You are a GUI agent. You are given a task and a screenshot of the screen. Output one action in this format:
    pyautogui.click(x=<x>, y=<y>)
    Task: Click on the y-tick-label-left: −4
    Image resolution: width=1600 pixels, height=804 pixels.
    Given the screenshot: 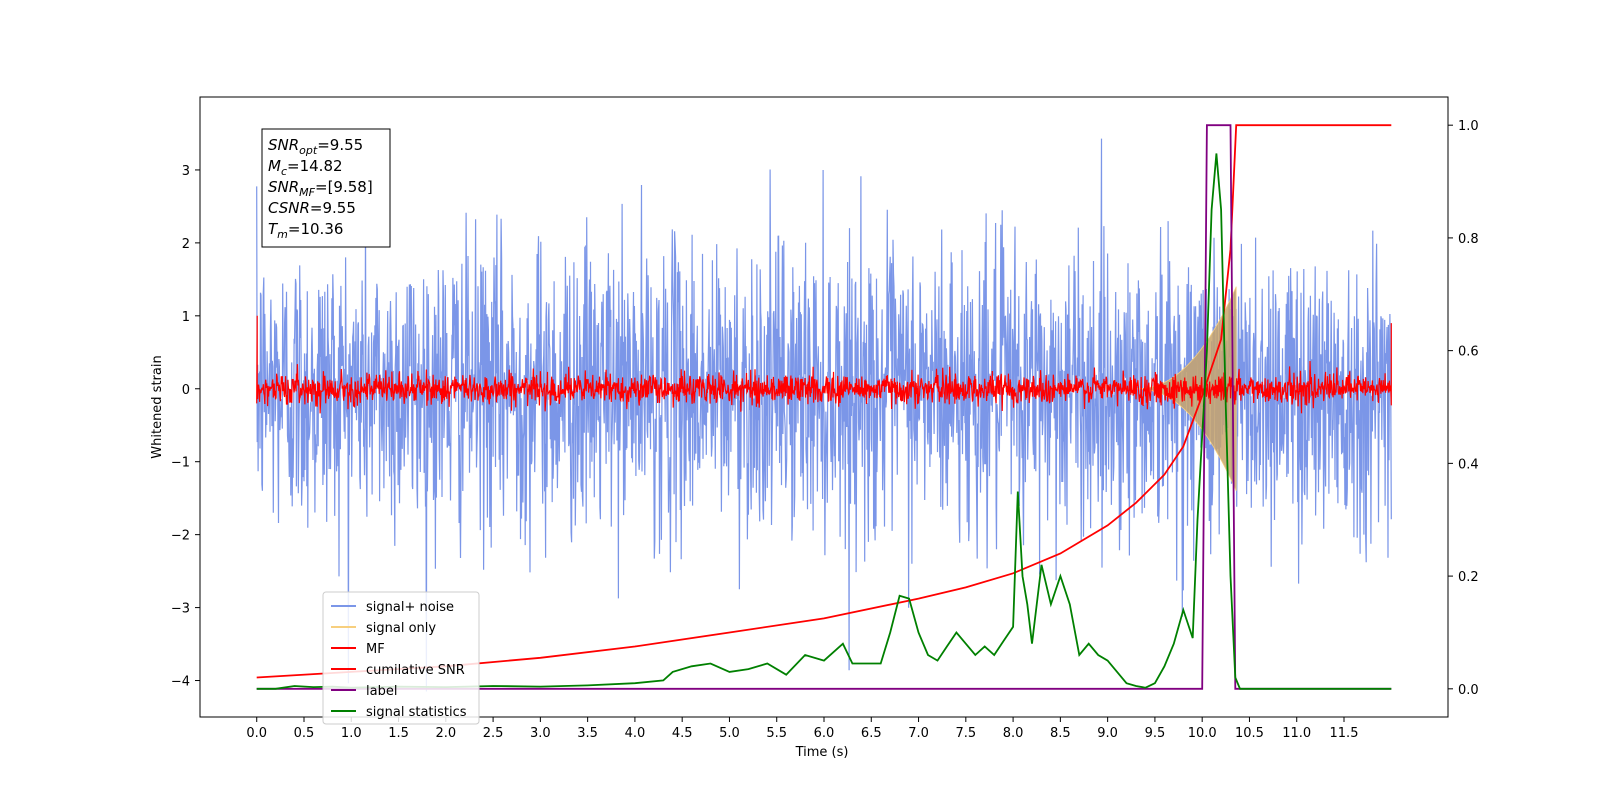 What is the action you would take?
    pyautogui.click(x=180, y=682)
    